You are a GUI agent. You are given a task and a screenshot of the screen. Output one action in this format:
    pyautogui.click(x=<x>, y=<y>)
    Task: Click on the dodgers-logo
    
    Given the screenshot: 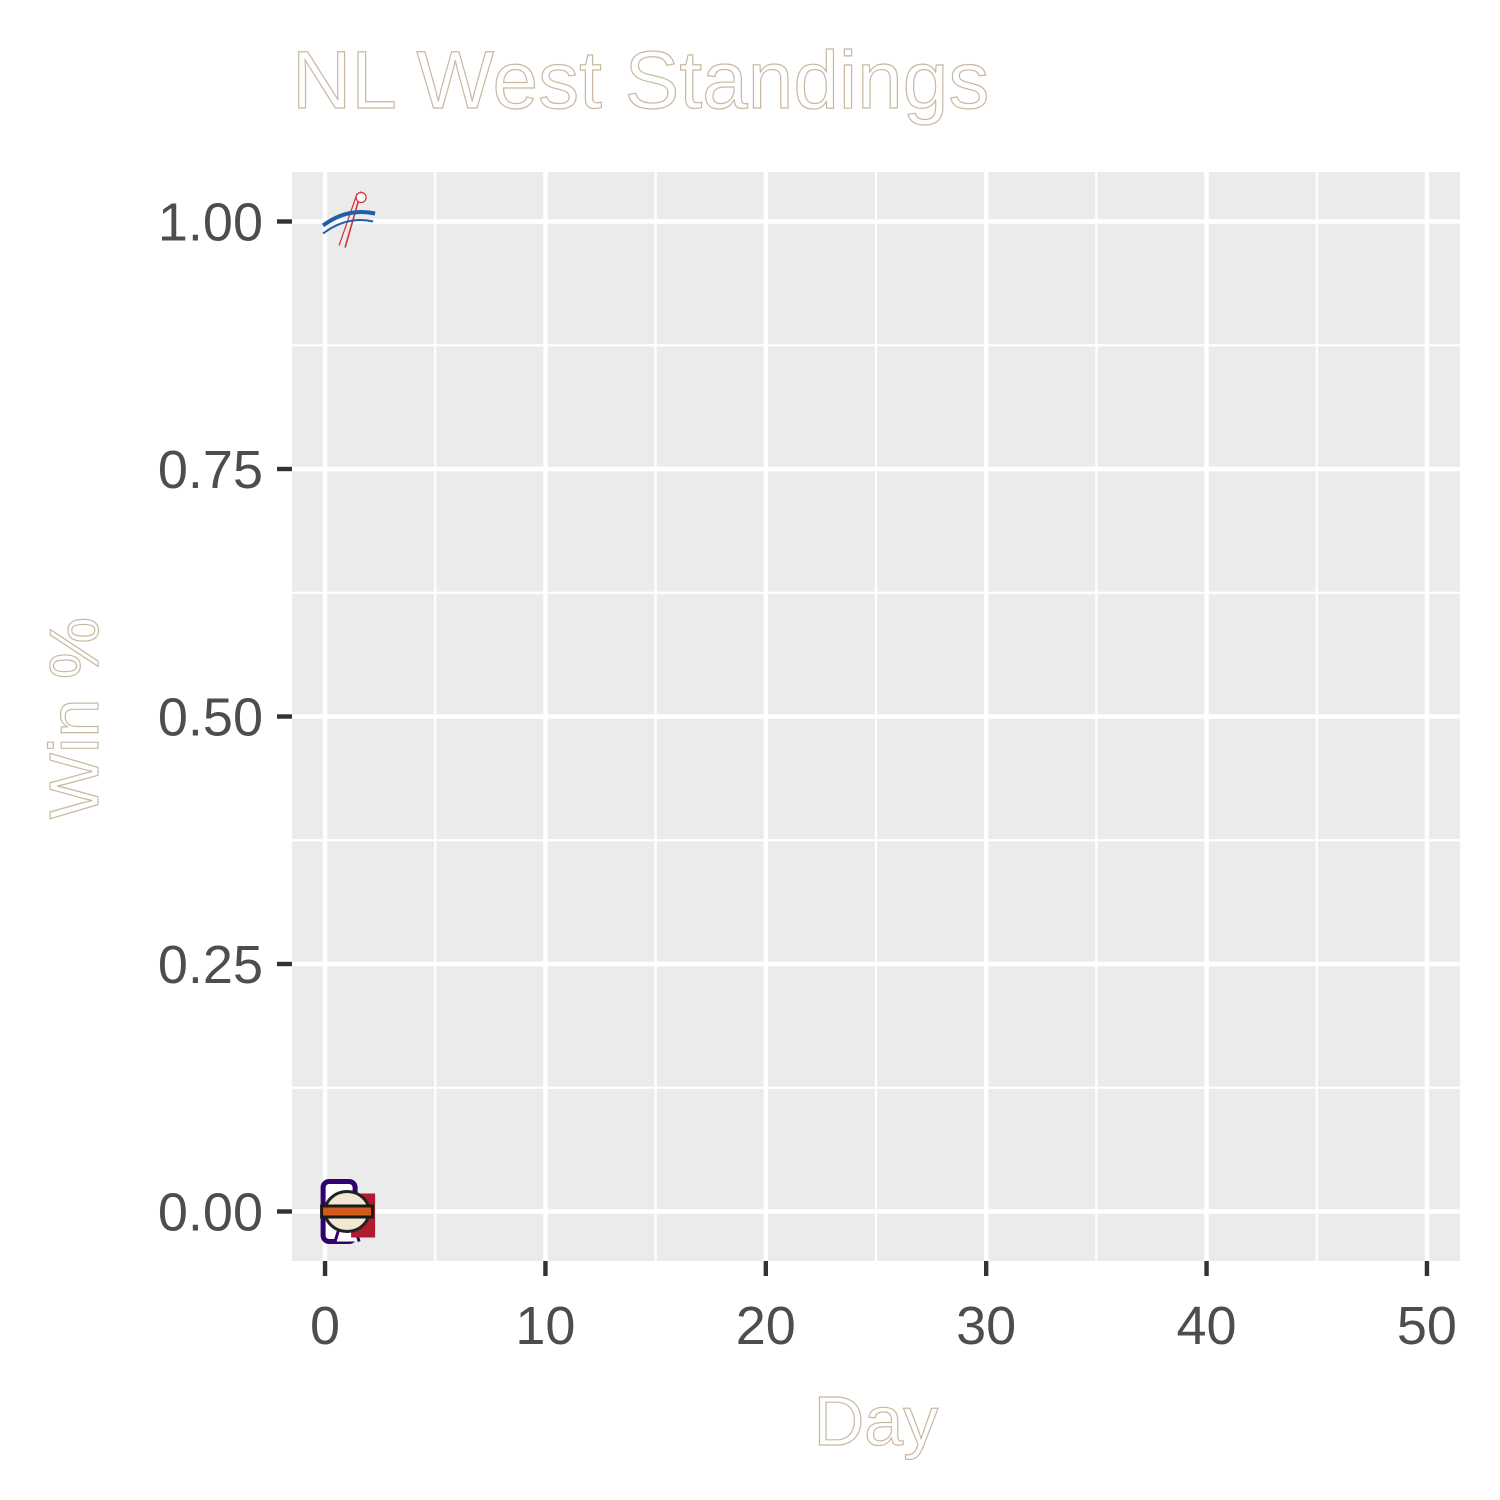 What is the action you would take?
    pyautogui.click(x=348, y=219)
    